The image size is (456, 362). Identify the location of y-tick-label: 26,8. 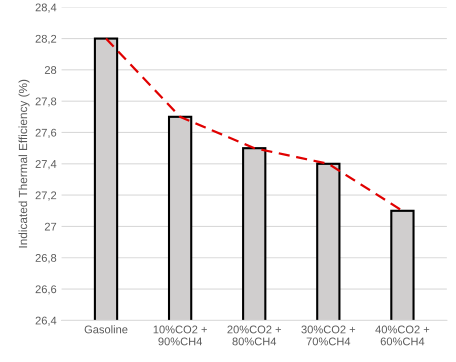
(46, 259).